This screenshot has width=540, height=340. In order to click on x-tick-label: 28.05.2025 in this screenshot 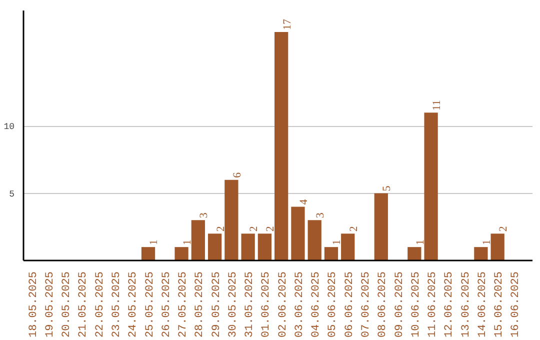, I will do `click(200, 304)`.